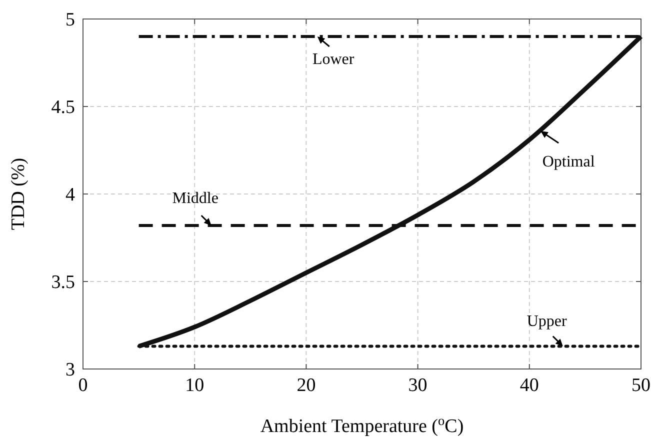  I want to click on y-tick-label: 4, so click(71, 195).